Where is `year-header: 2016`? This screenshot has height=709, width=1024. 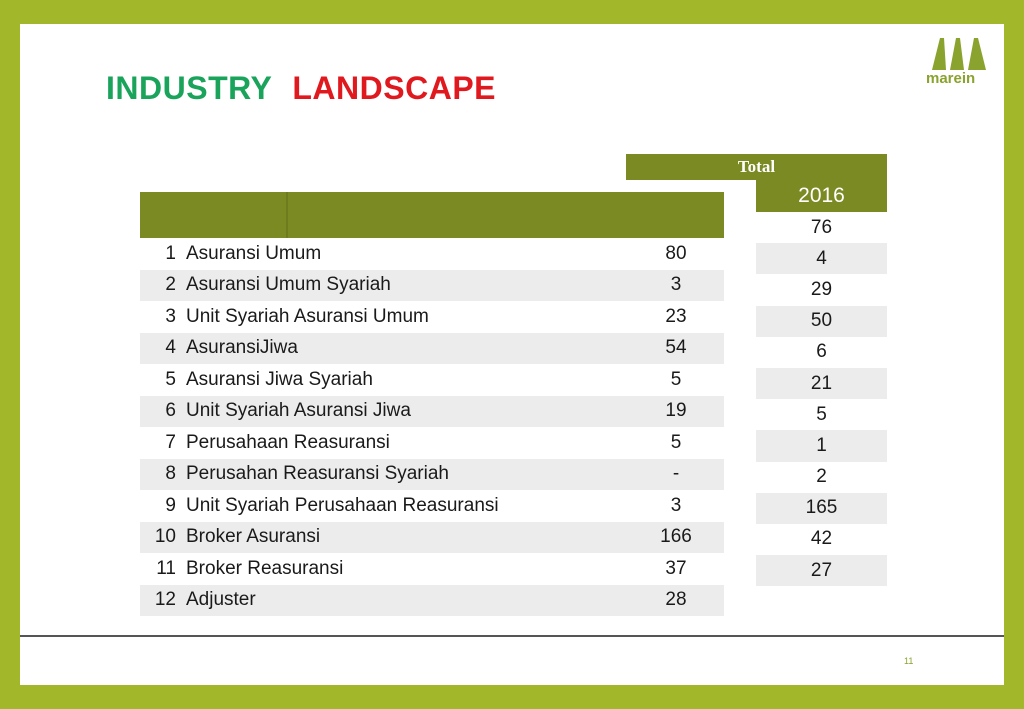
year-header: 2016 is located at coordinates (821, 196).